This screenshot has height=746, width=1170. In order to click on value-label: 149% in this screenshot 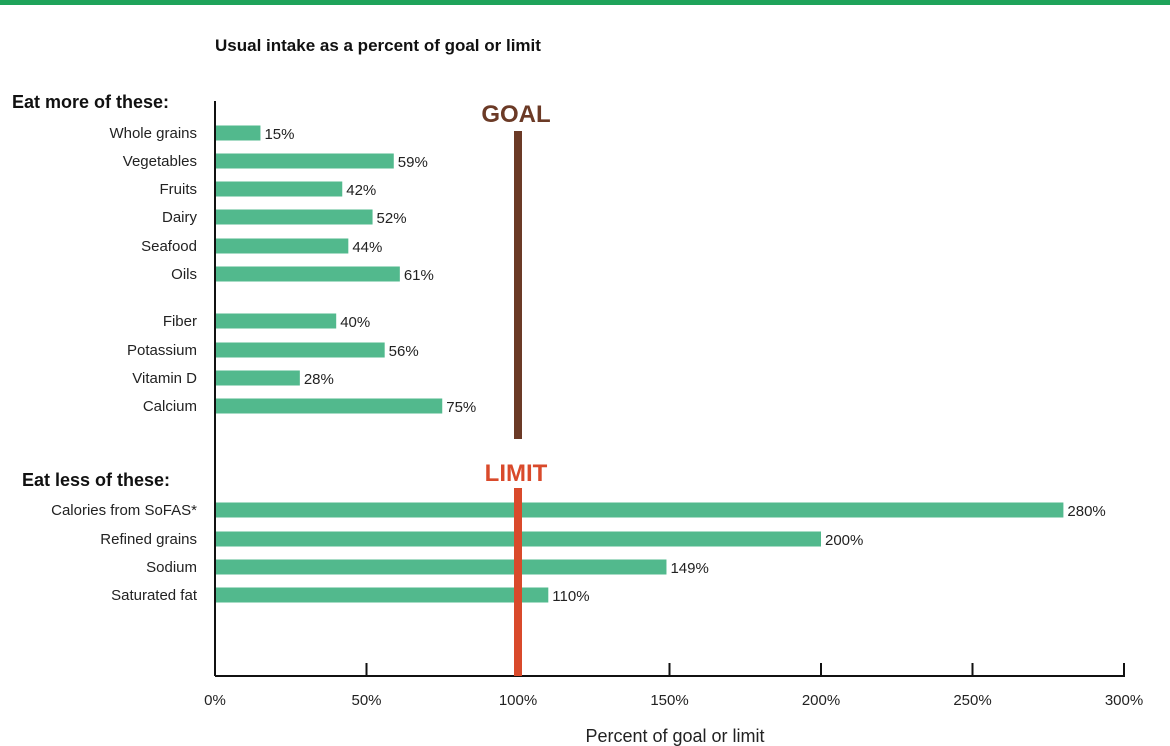, I will do `click(689, 568)`.